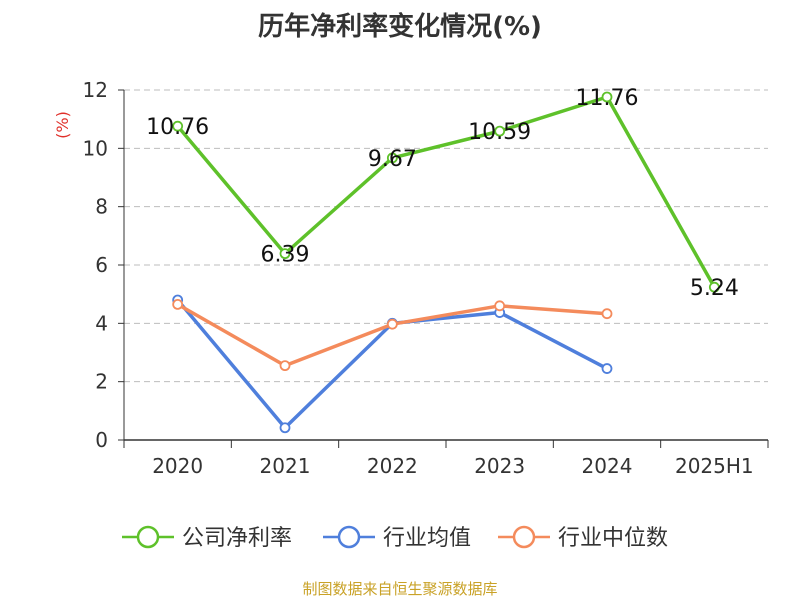 This screenshot has width=800, height=600. What do you see at coordinates (101, 382) in the screenshot?
I see `y-tick-label-2: 2` at bounding box center [101, 382].